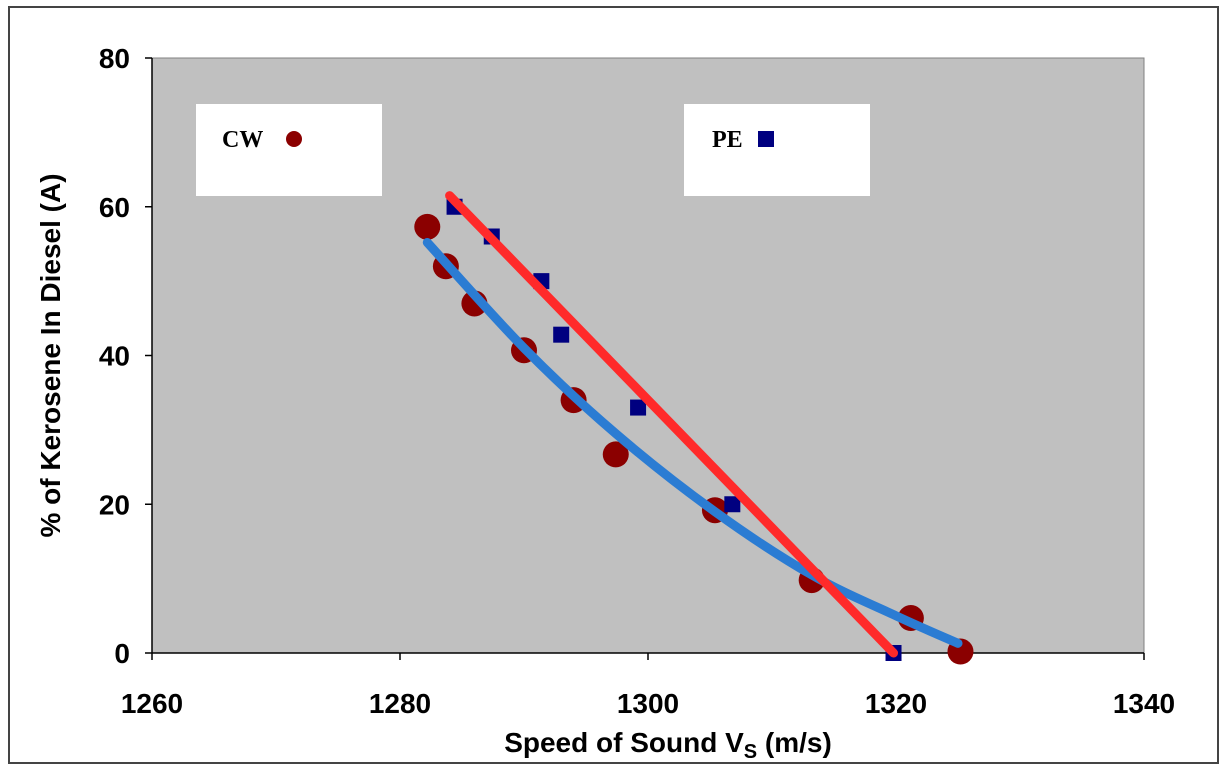 The width and height of the screenshot is (1225, 768). Describe the element at coordinates (896, 703) in the screenshot. I see `x-tick-label: 1320` at that location.